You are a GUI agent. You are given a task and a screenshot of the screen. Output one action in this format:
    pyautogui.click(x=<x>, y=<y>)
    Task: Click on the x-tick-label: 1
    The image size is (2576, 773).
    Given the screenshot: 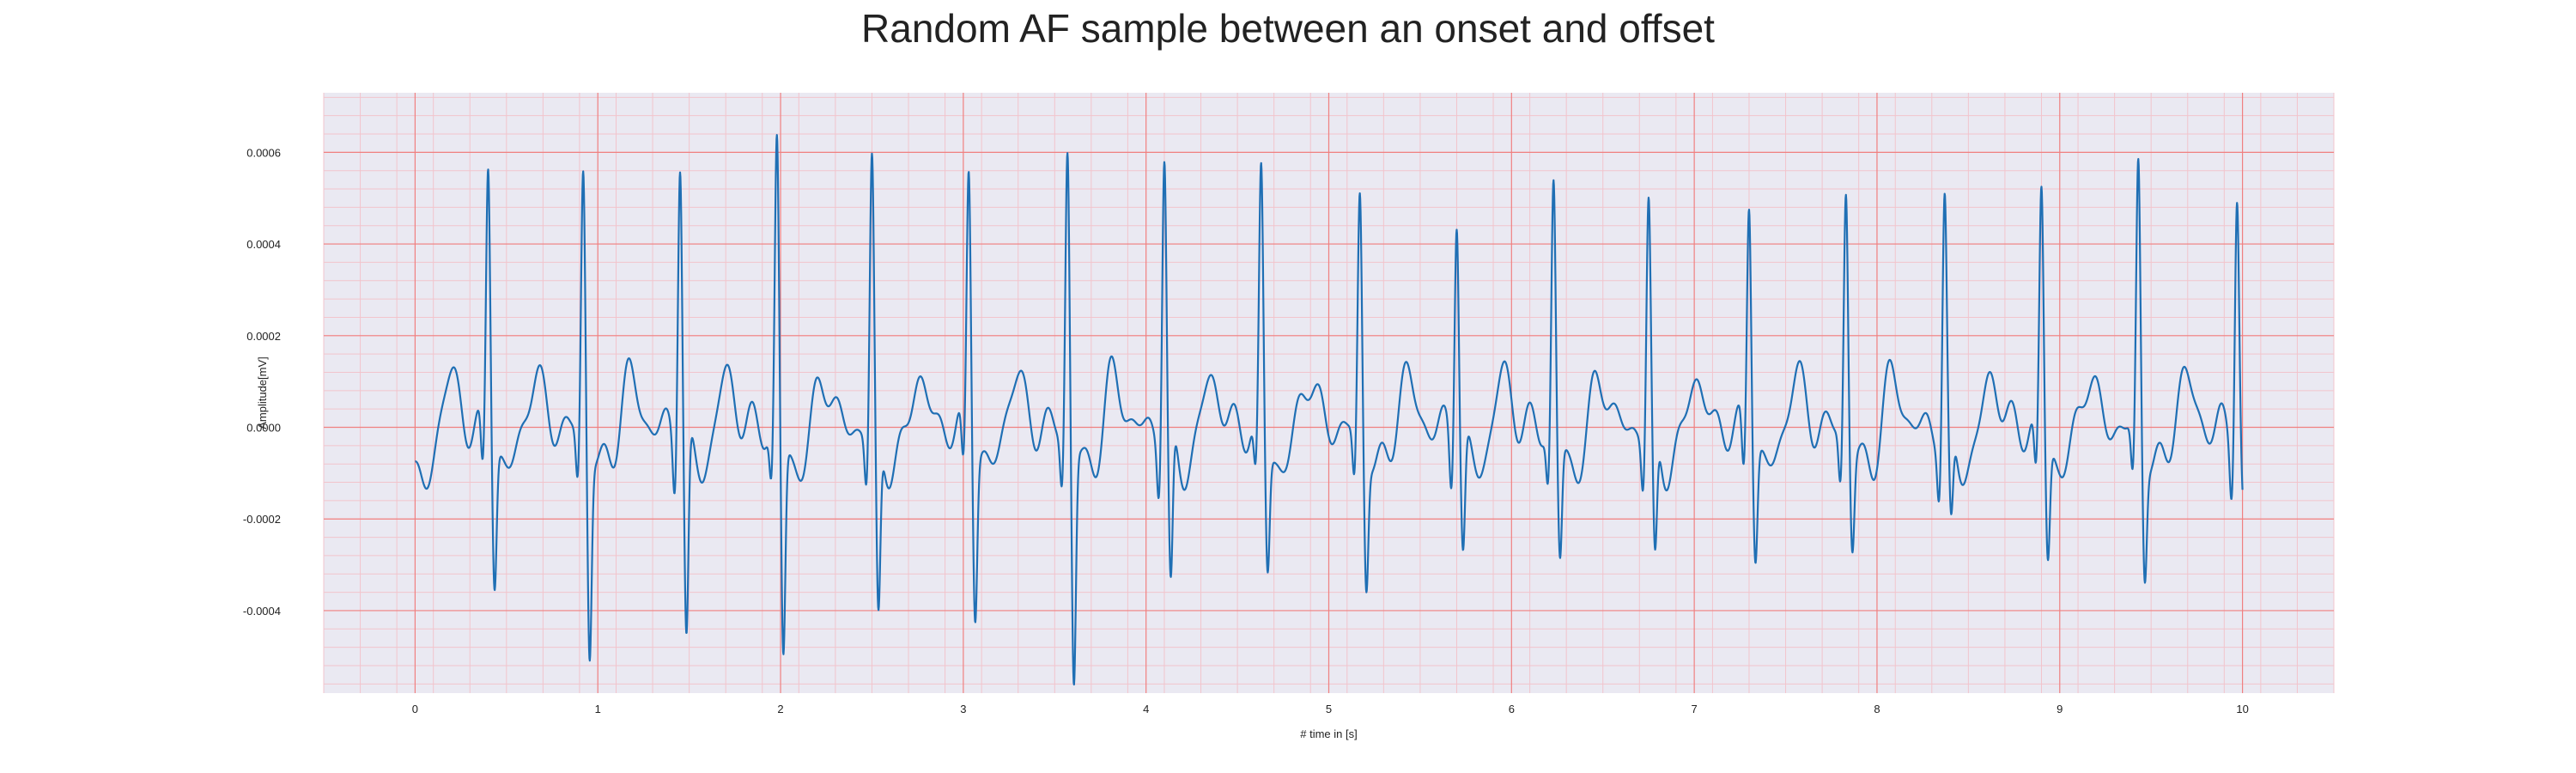 What is the action you would take?
    pyautogui.click(x=598, y=709)
    